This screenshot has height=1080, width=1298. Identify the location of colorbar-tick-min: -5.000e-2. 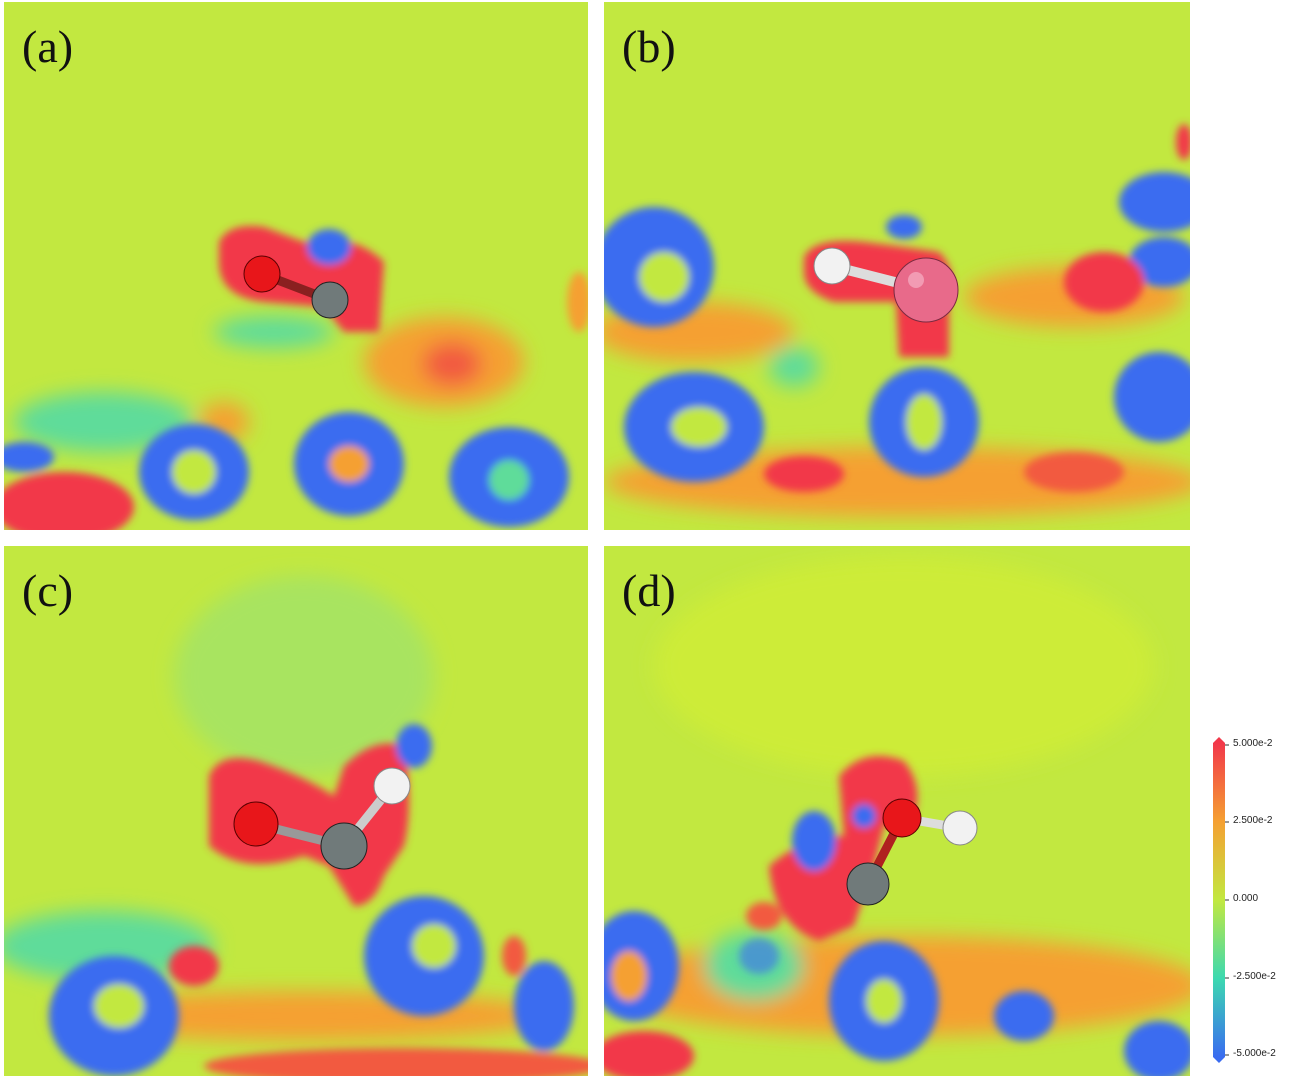
(1254, 1053).